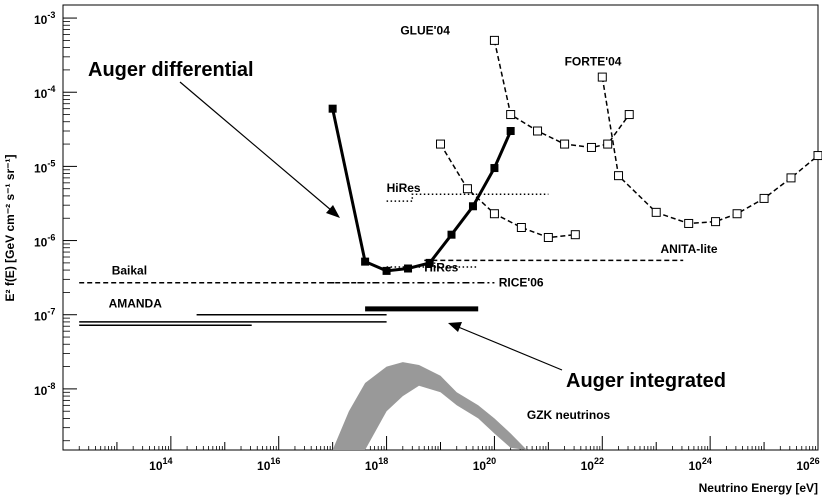  Describe the element at coordinates (807, 464) in the screenshot. I see `x-tick-label: 1026` at that location.